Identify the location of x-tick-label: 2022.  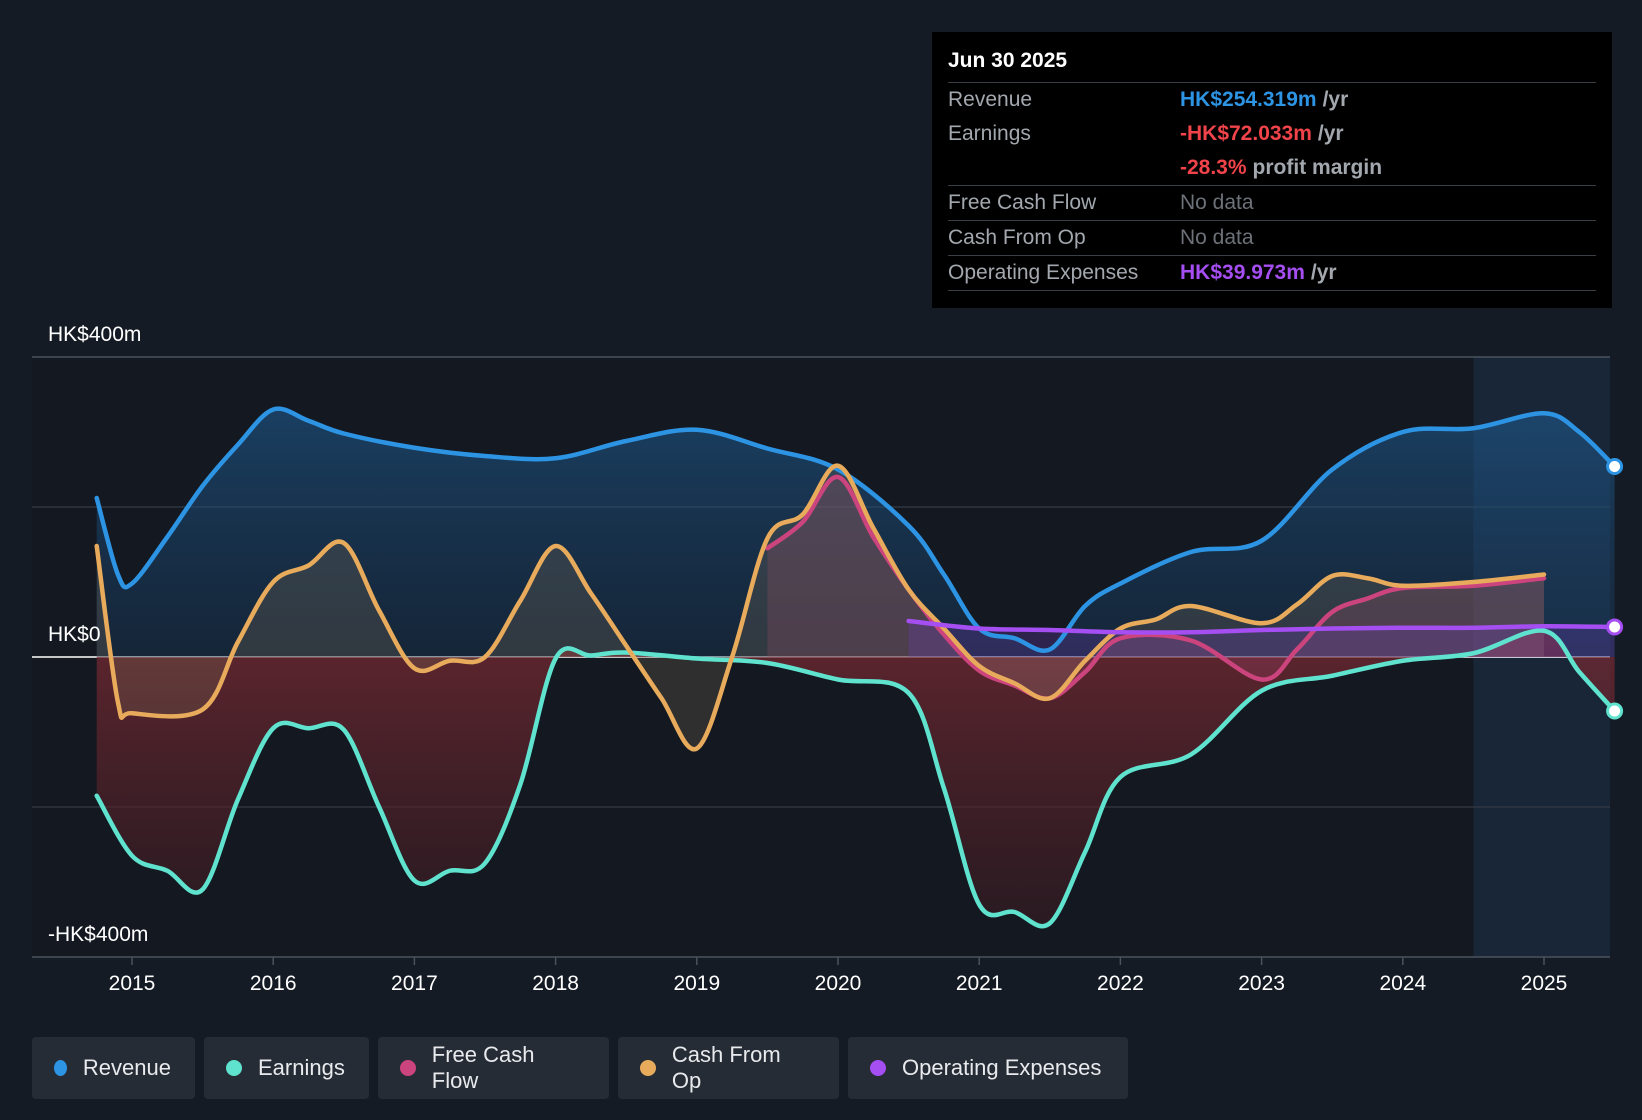
(1120, 983).